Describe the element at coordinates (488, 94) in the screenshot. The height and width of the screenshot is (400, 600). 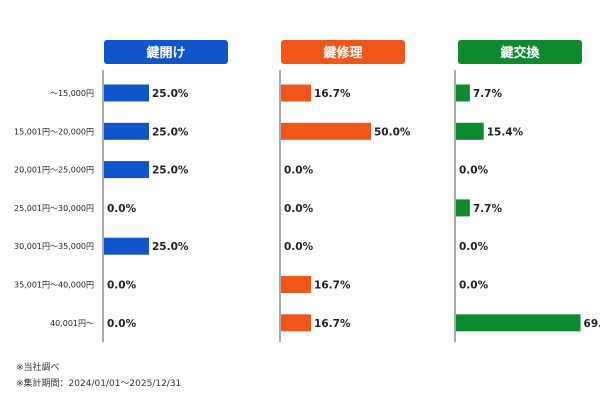
I see `value-label-s2-c0: 7.7%` at that location.